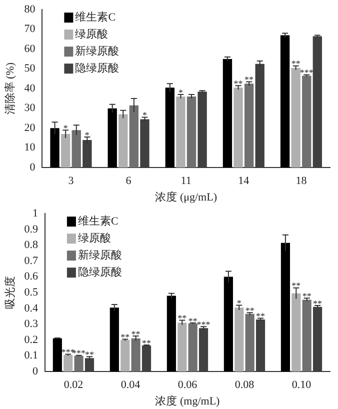 The height and width of the screenshot is (409, 338). Describe the element at coordinates (30, 148) in the screenshot. I see `y-tick-label: 10` at that location.